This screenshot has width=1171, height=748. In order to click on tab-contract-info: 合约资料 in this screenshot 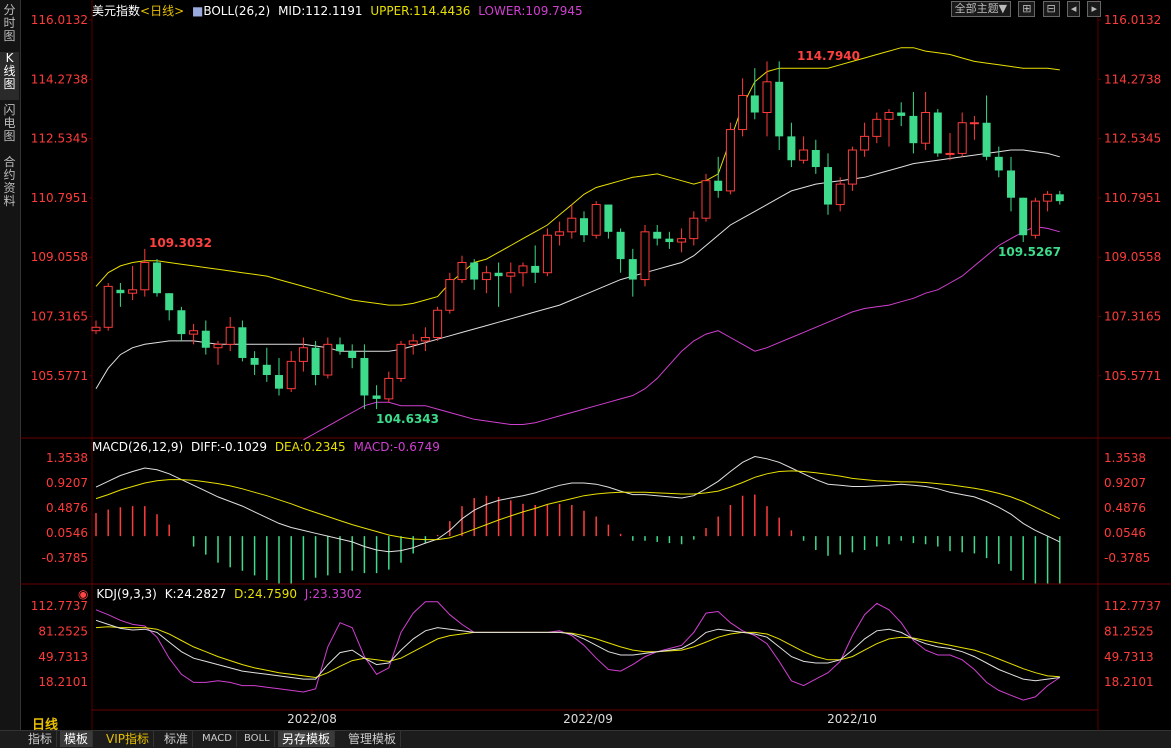, I will do `click(9, 181)`.